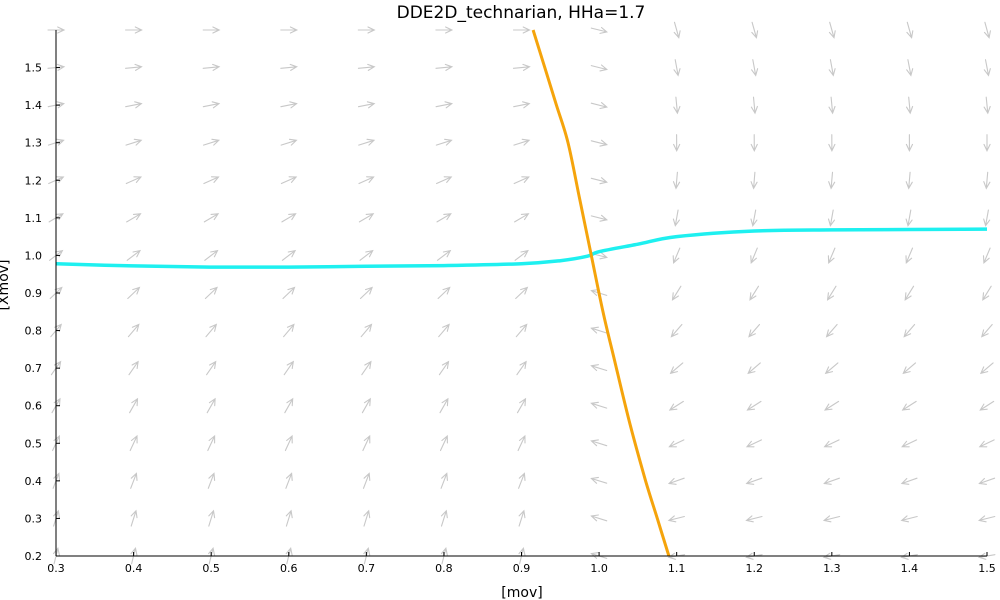 Image resolution: width=1000 pixels, height=600 pixels. Describe the element at coordinates (34, 180) in the screenshot. I see `y-tick-label: 1.2` at that location.